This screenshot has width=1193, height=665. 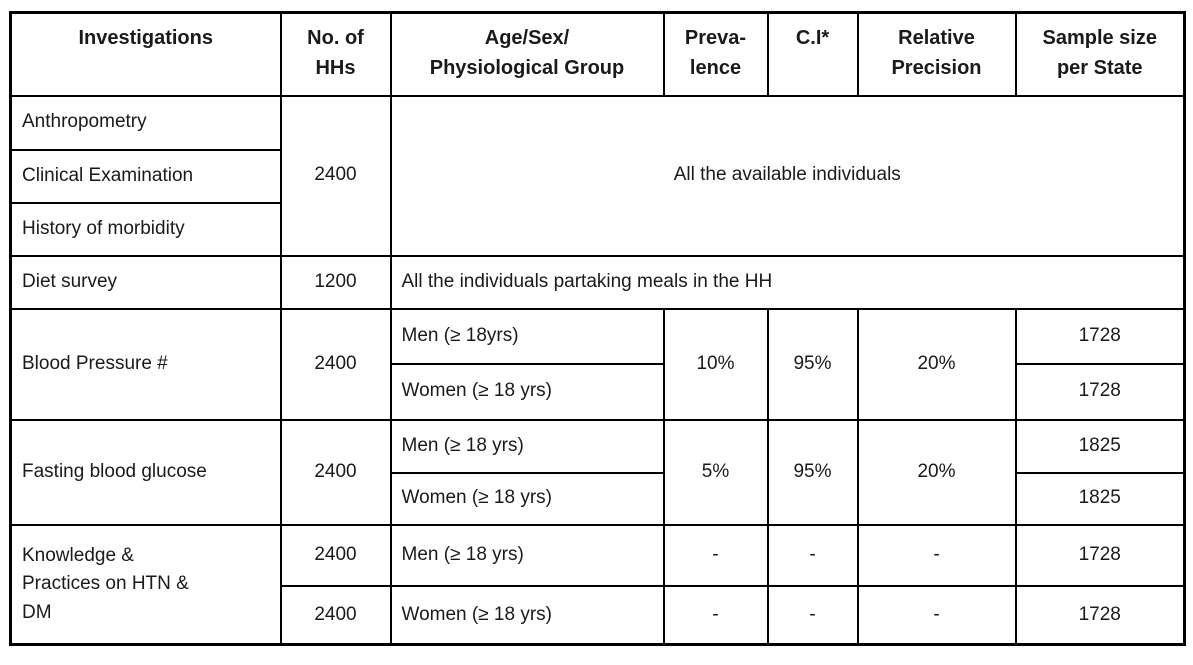 What do you see at coordinates (527, 498) in the screenshot?
I see `cell-group-fbg-women: Women (≥ 18 yrs)` at bounding box center [527, 498].